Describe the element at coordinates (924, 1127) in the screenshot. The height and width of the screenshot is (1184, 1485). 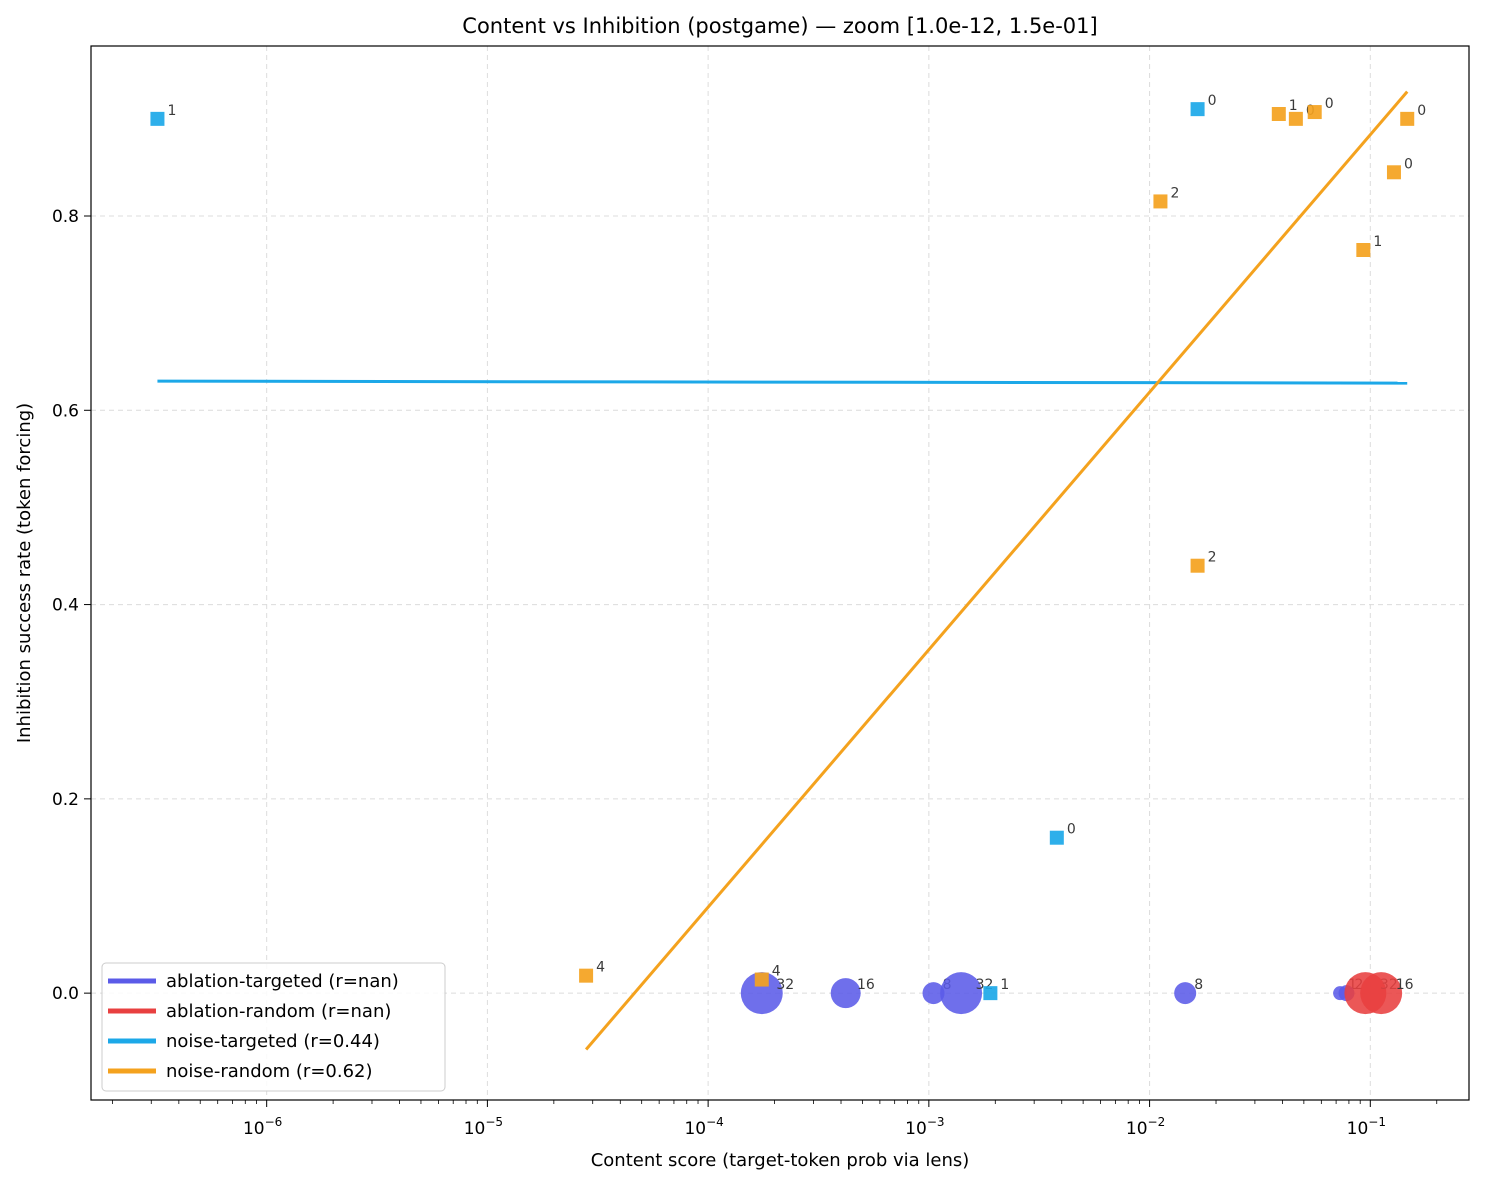
I see `x-tick-label: 10⁻³` at that location.